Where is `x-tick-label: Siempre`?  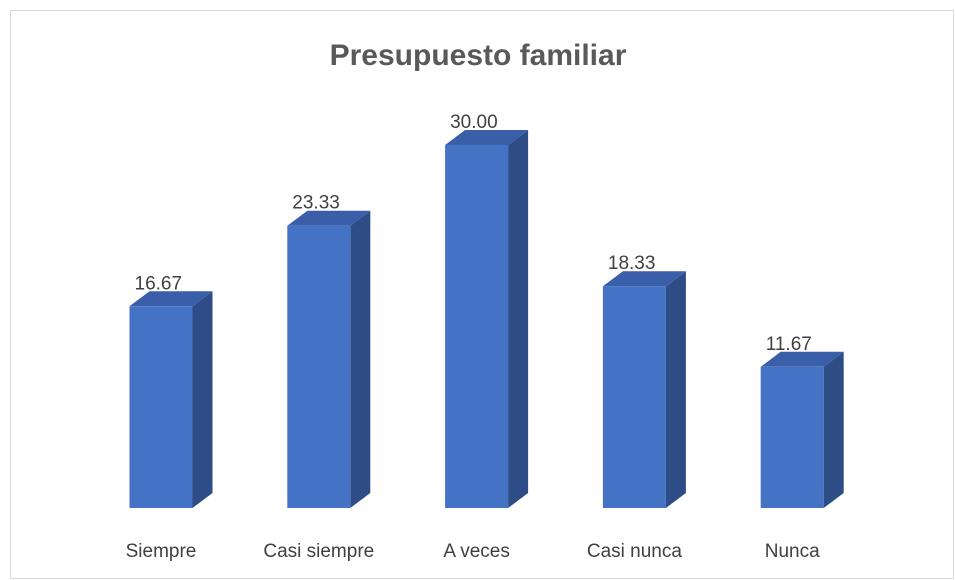
x-tick-label: Siempre is located at coordinates (161, 551).